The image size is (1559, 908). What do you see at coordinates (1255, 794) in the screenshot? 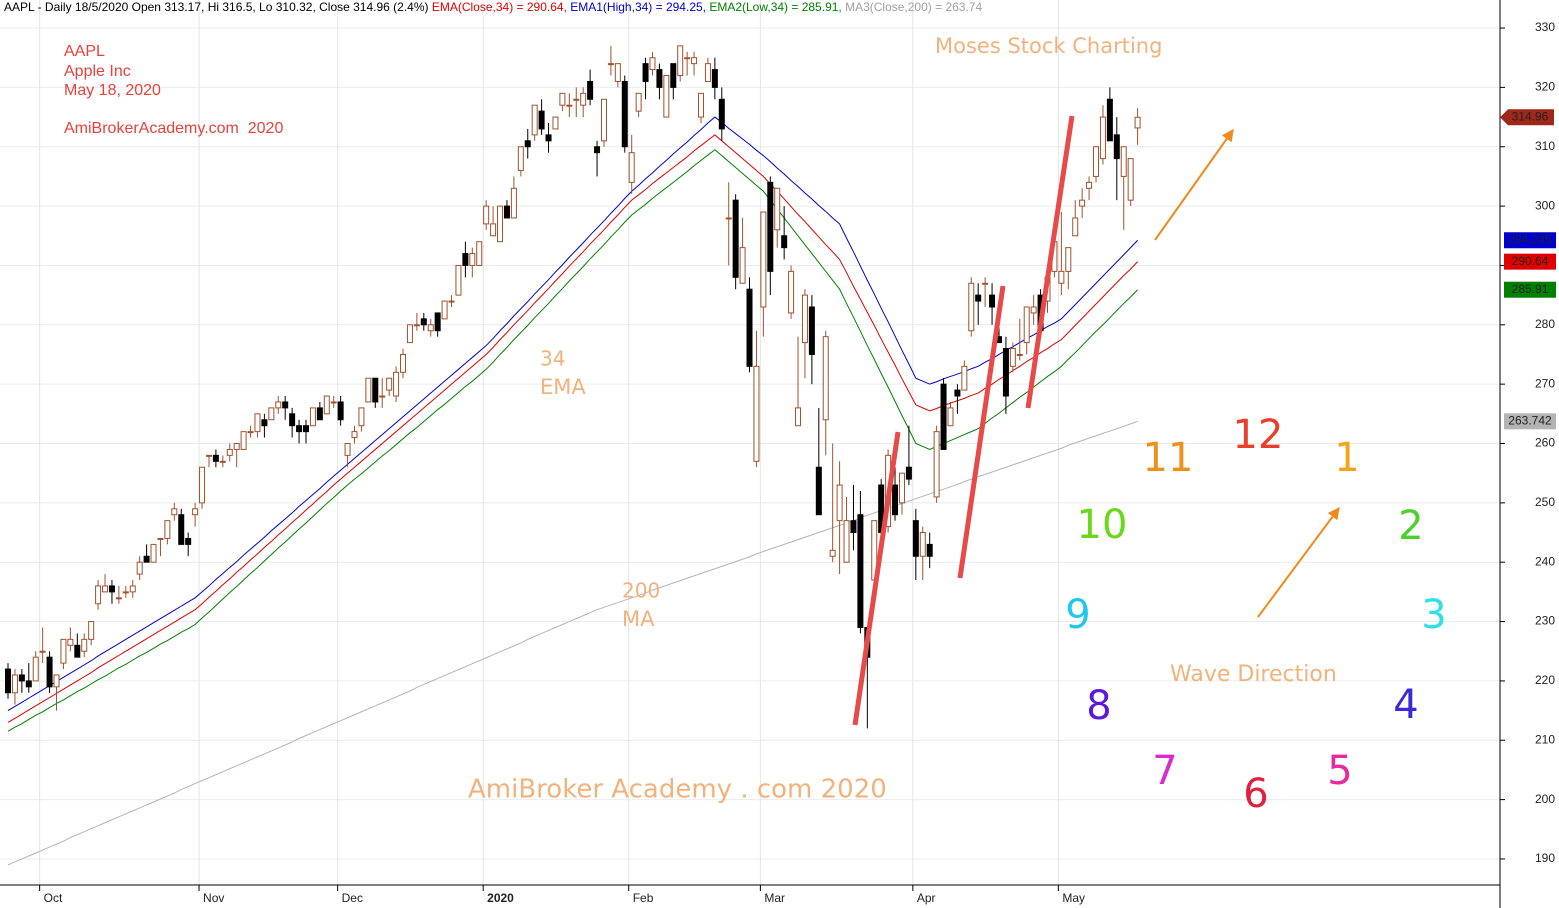
I see `clock-number: 6` at bounding box center [1255, 794].